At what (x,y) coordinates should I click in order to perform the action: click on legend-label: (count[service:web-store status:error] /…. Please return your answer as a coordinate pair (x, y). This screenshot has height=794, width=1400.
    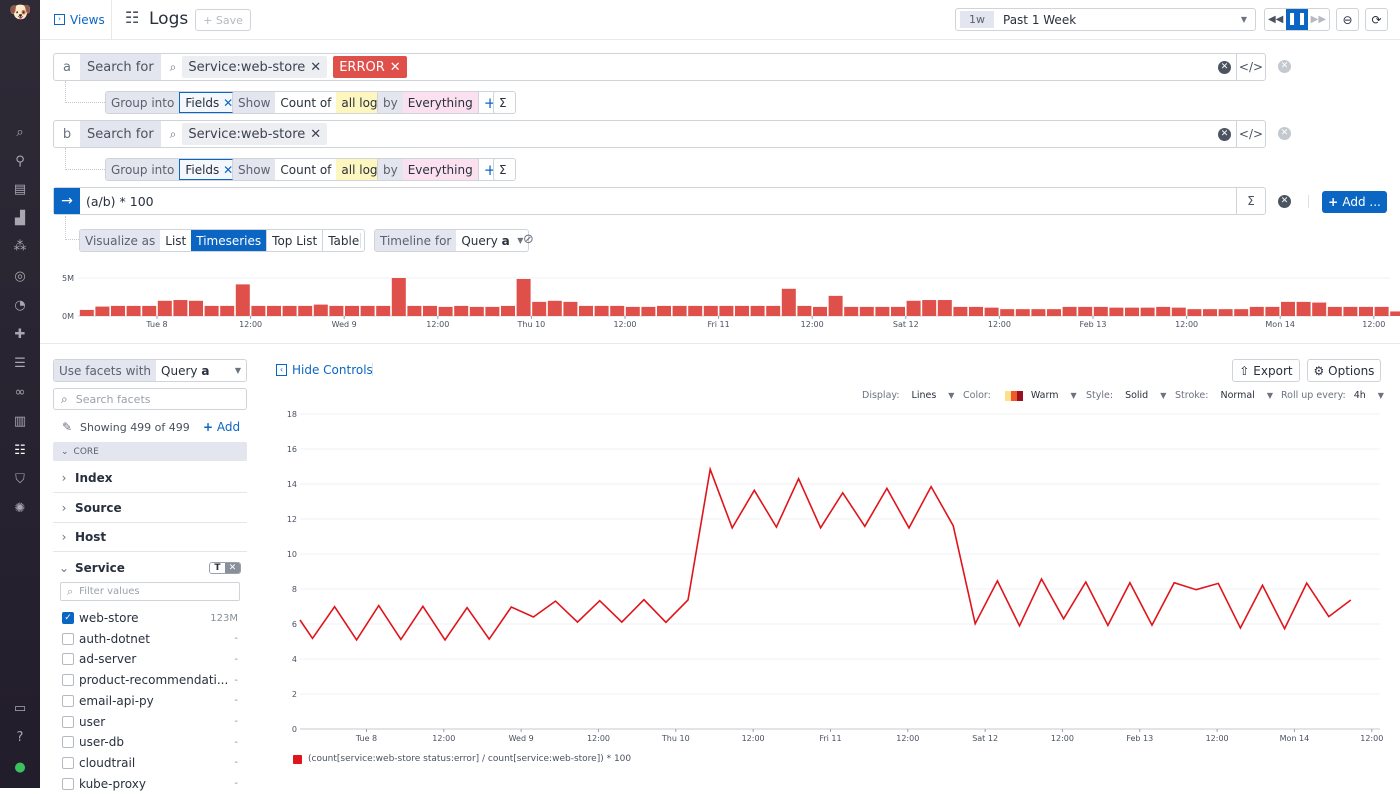
    Looking at the image, I should click on (470, 759).